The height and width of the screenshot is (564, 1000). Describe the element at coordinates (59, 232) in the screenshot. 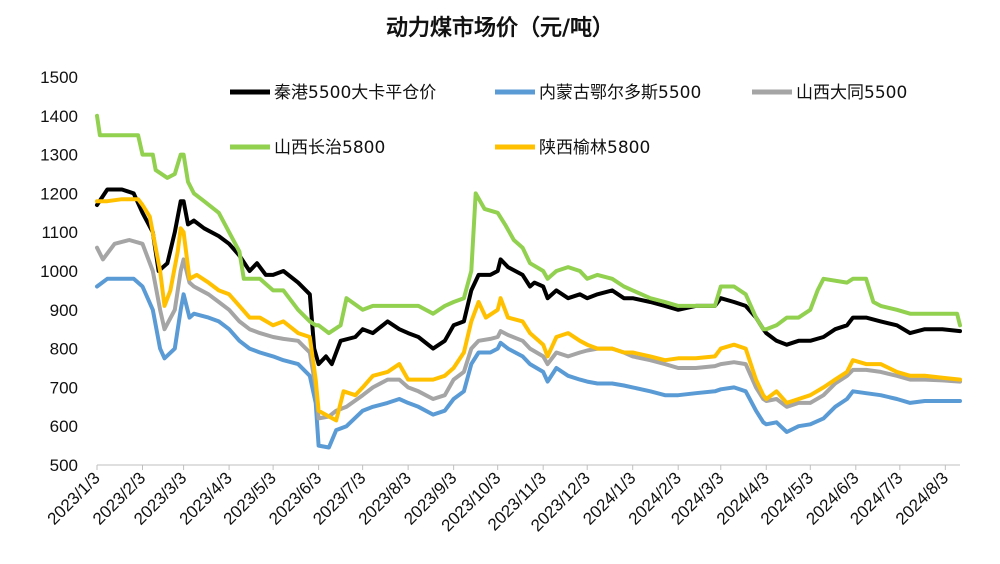

I see `y-tick-label: 1100` at that location.